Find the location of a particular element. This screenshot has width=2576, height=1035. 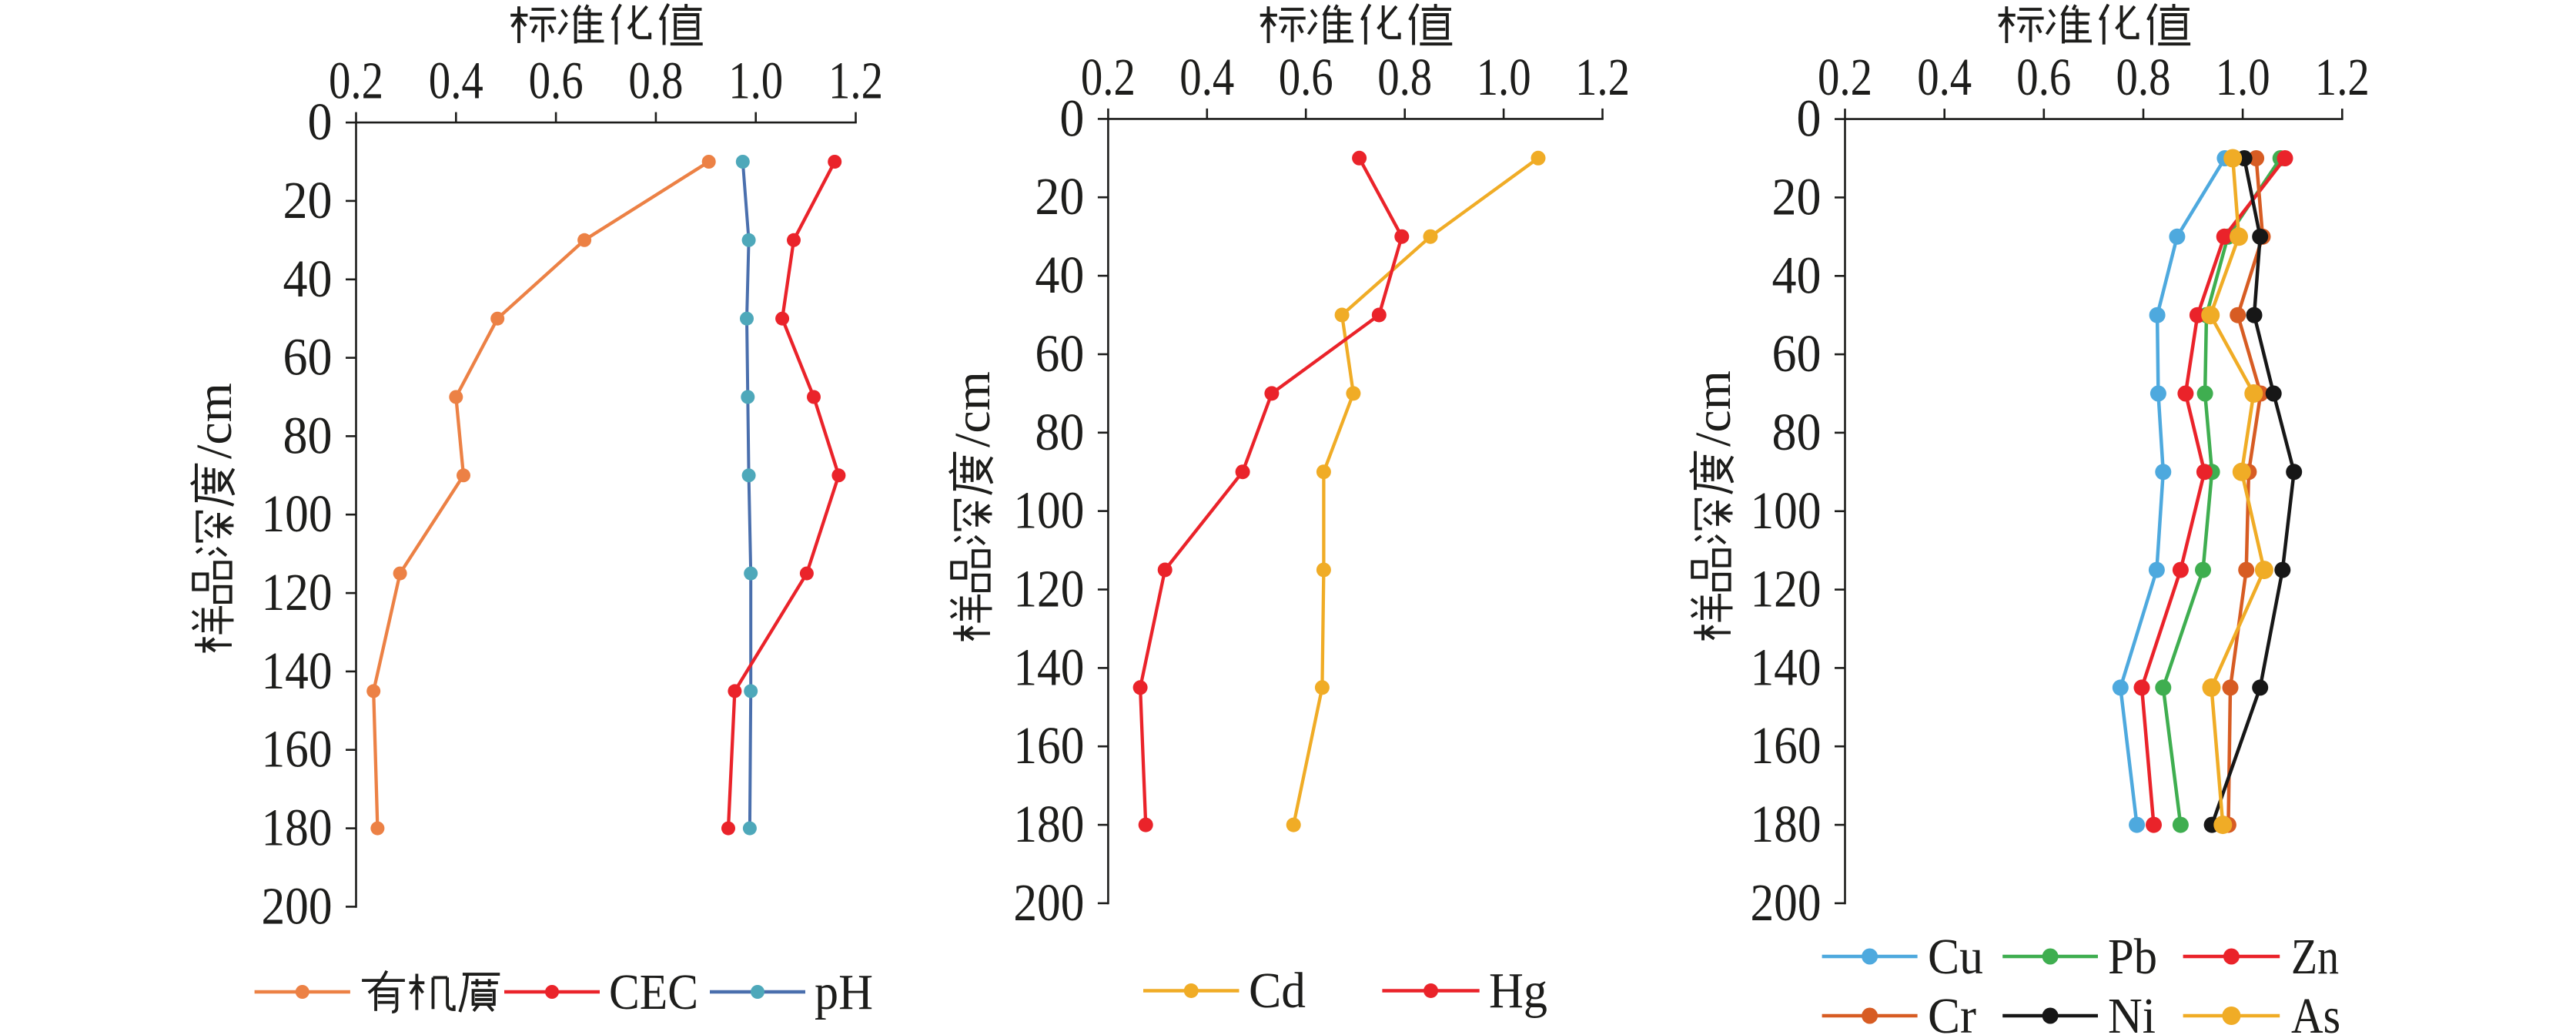

svg-text: Cr is located at coordinates (1952, 1011).